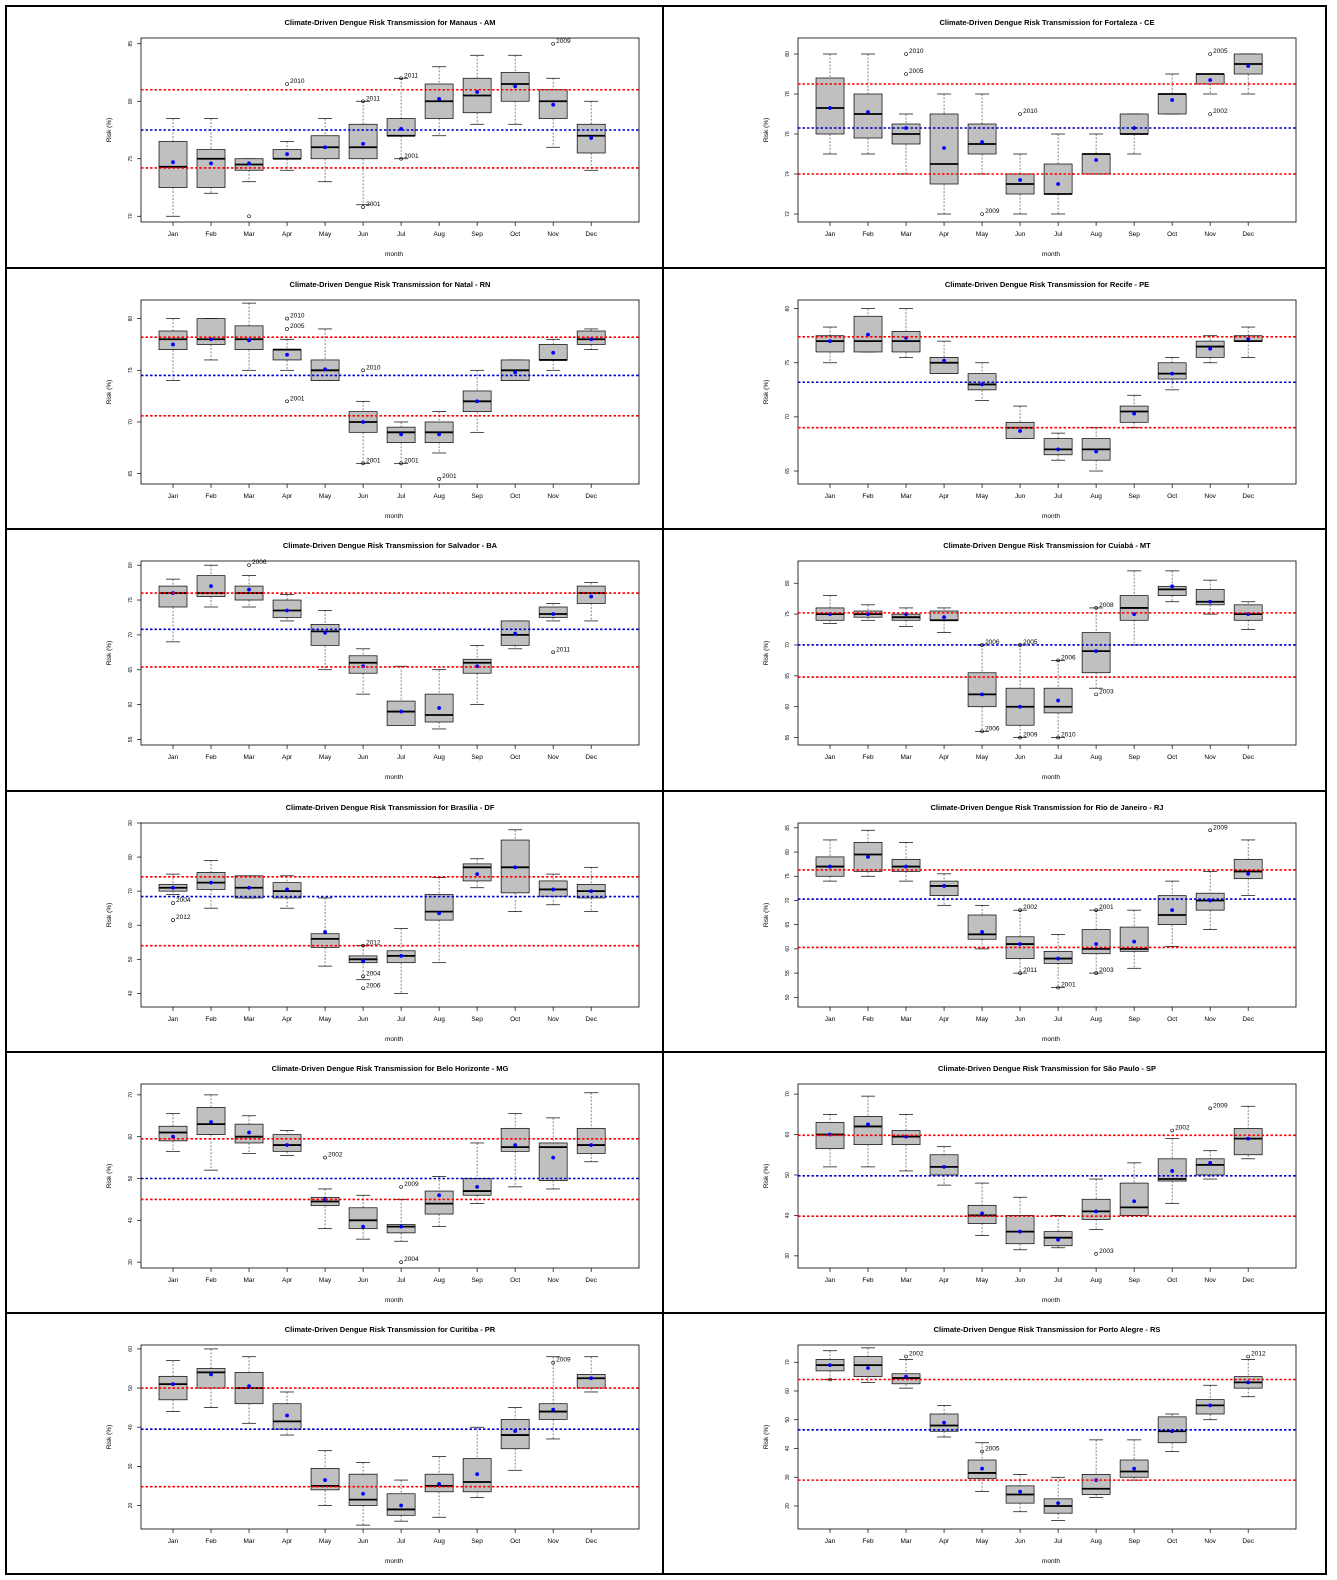 This screenshot has height=1580, width=1337. Describe the element at coordinates (373, 460) in the screenshot. I see `outlier-year-label: 2001` at that location.